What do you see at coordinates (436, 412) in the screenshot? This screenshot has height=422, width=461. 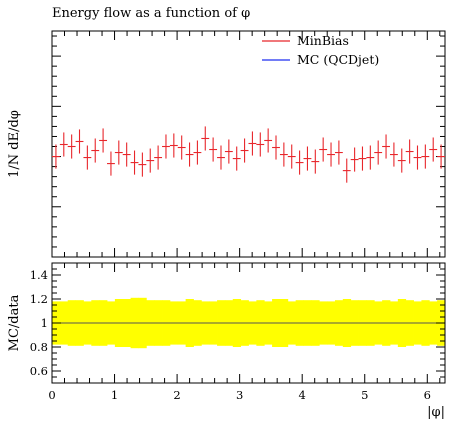 I see `x-axis-label: |φ|` at bounding box center [436, 412].